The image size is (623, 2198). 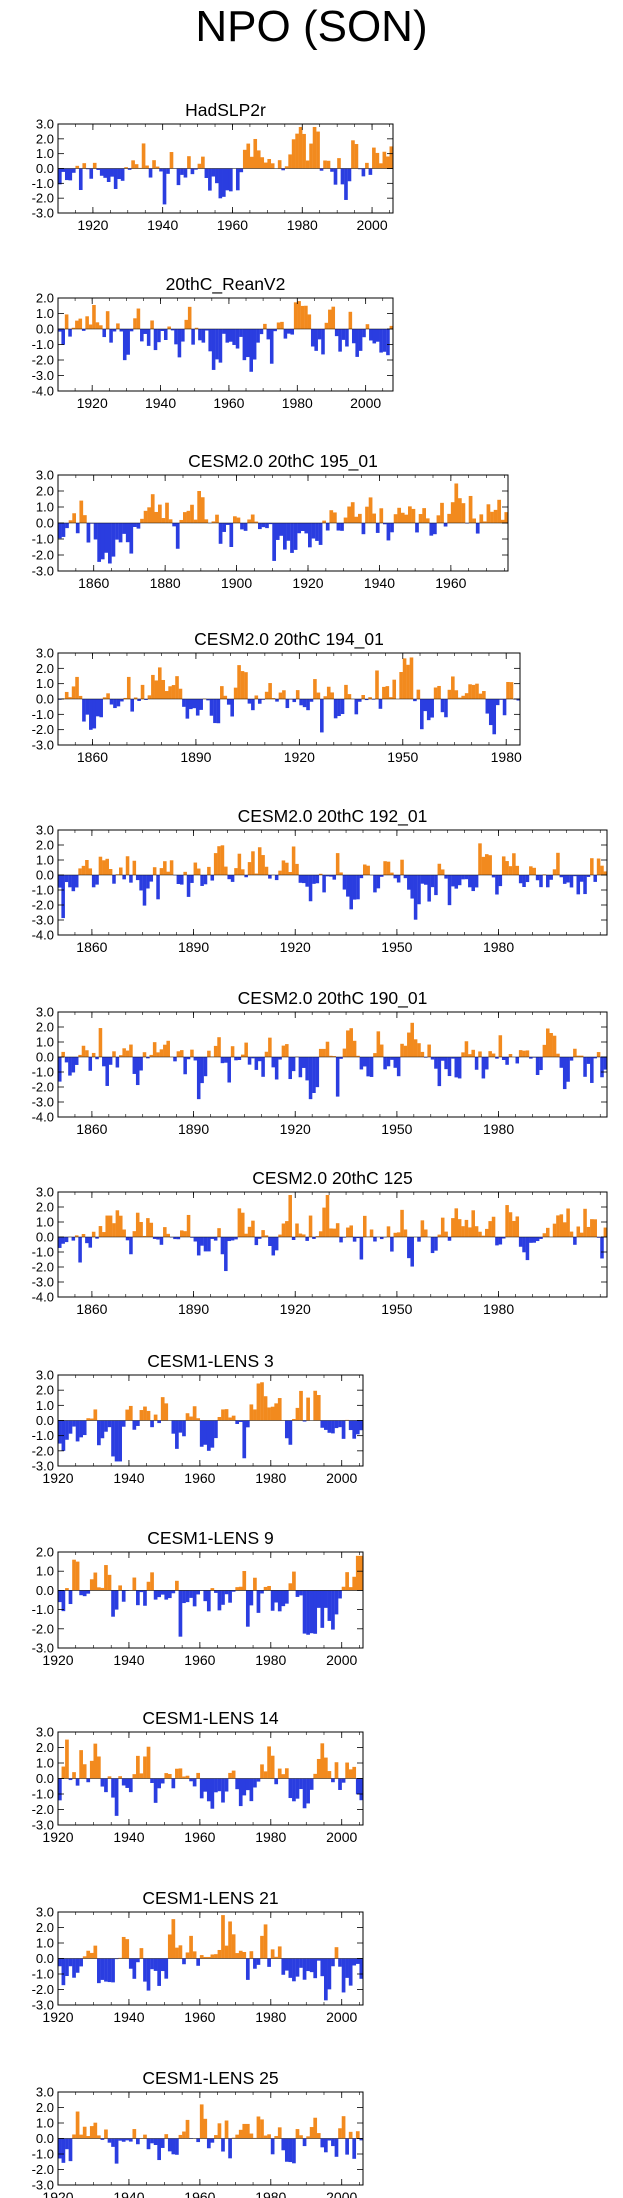 What do you see at coordinates (283, 461) in the screenshot?
I see `panel-title: CESM2.0 20thC 195_01` at bounding box center [283, 461].